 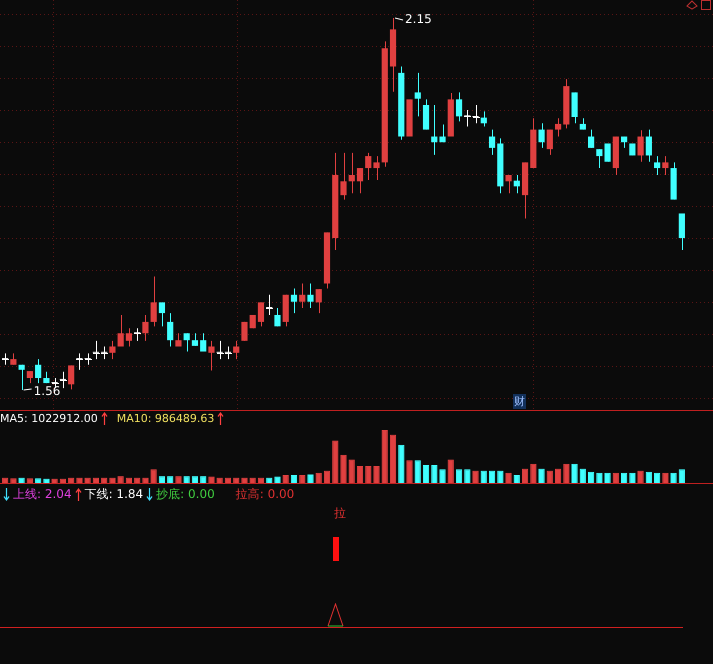 I want to click on text: MA10: 986489.63, so click(x=165, y=418).